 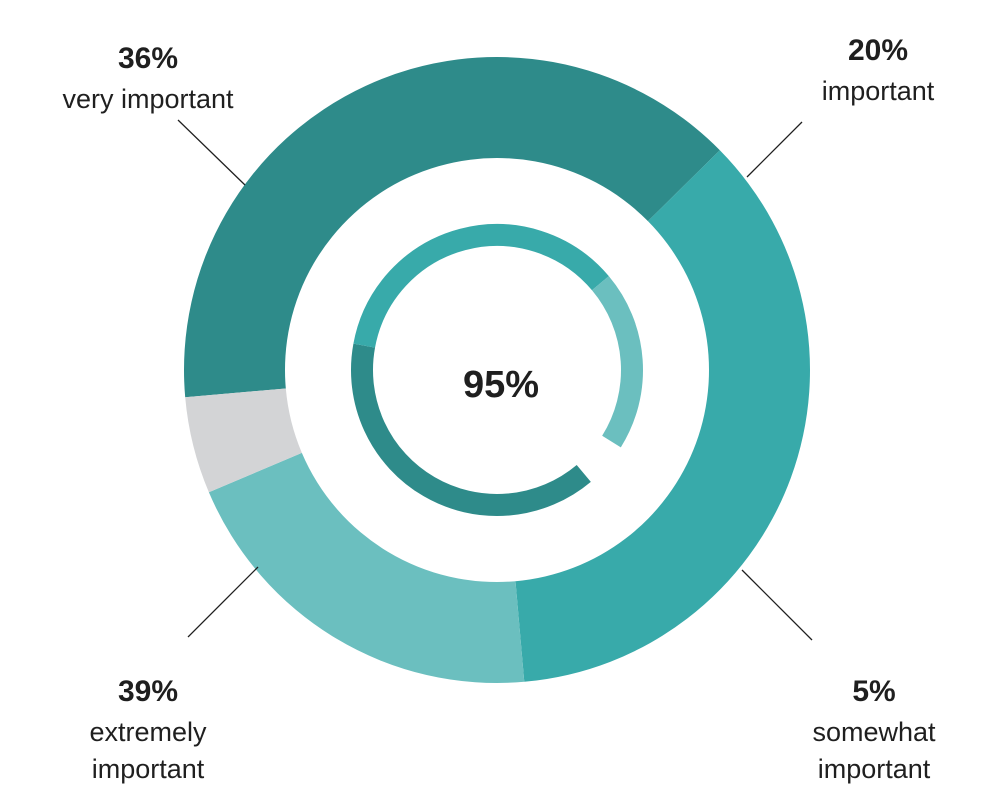 I want to click on leader-important, so click(x=774, y=149).